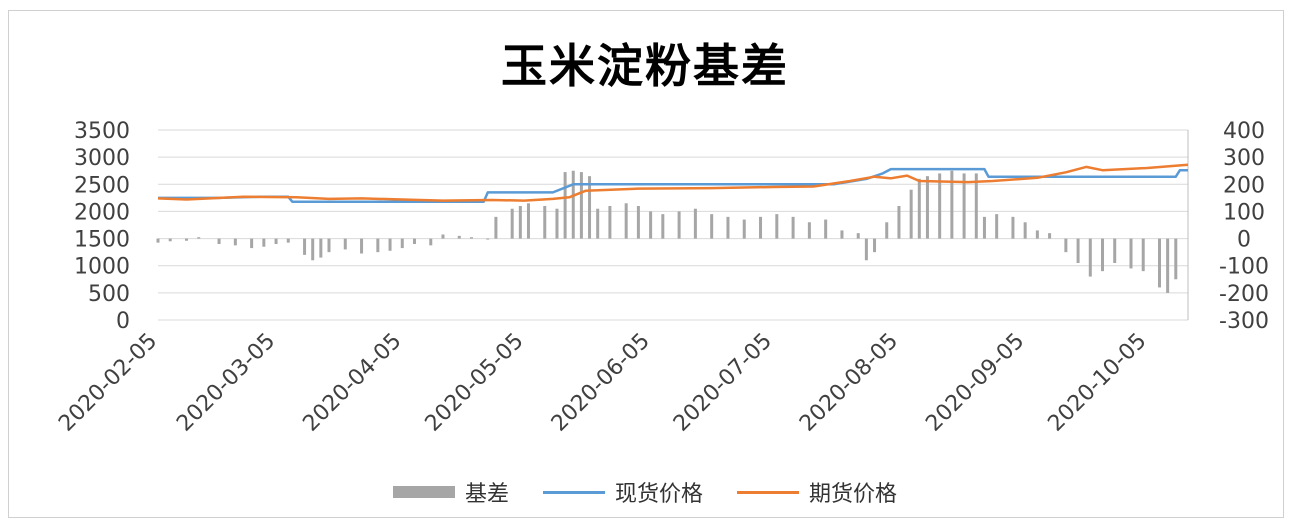  Describe the element at coordinates (226, 383) in the screenshot. I see `x-tick-label: 2020-03-05` at that location.